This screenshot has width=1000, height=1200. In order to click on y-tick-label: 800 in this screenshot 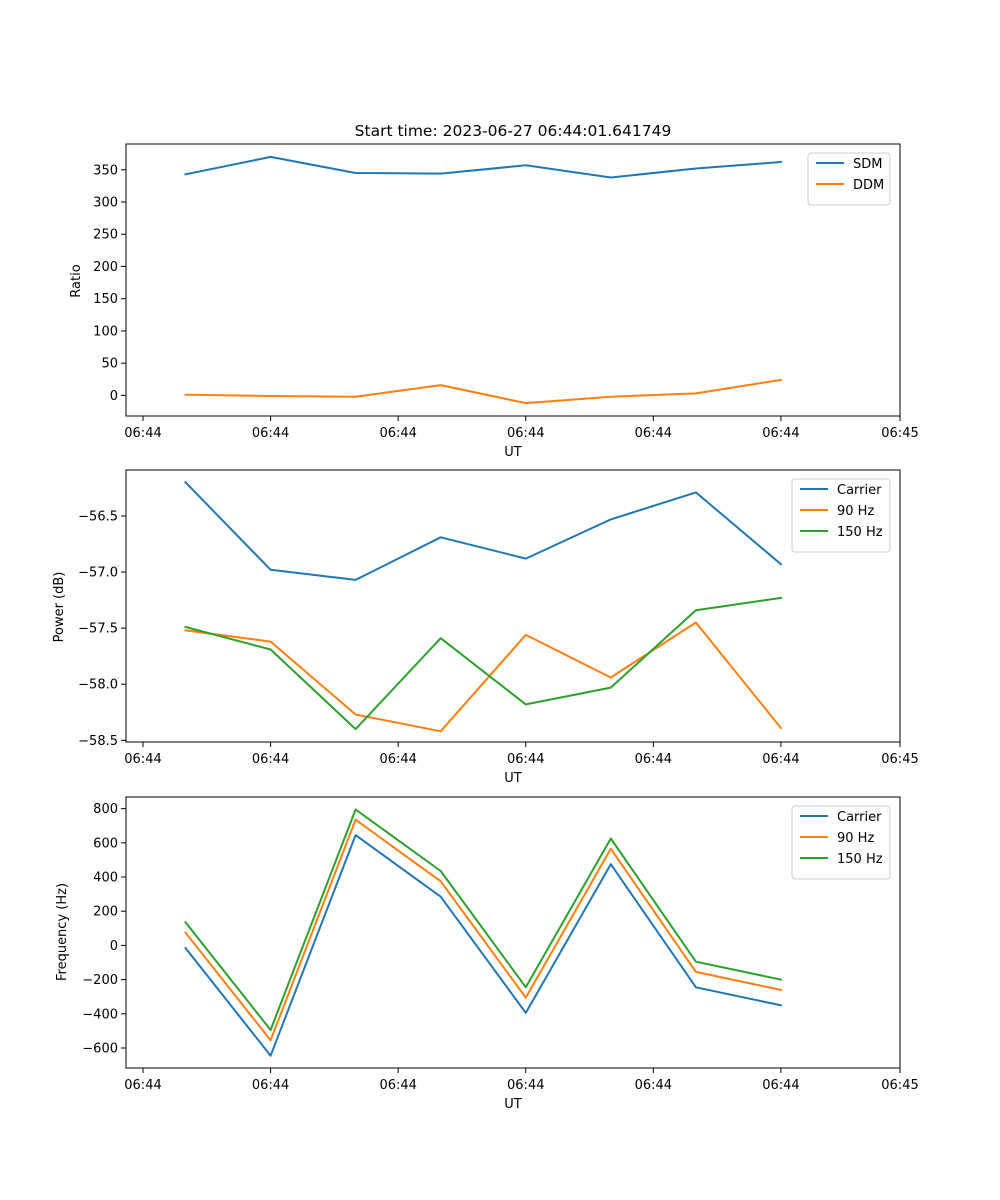, I will do `click(105, 809)`.